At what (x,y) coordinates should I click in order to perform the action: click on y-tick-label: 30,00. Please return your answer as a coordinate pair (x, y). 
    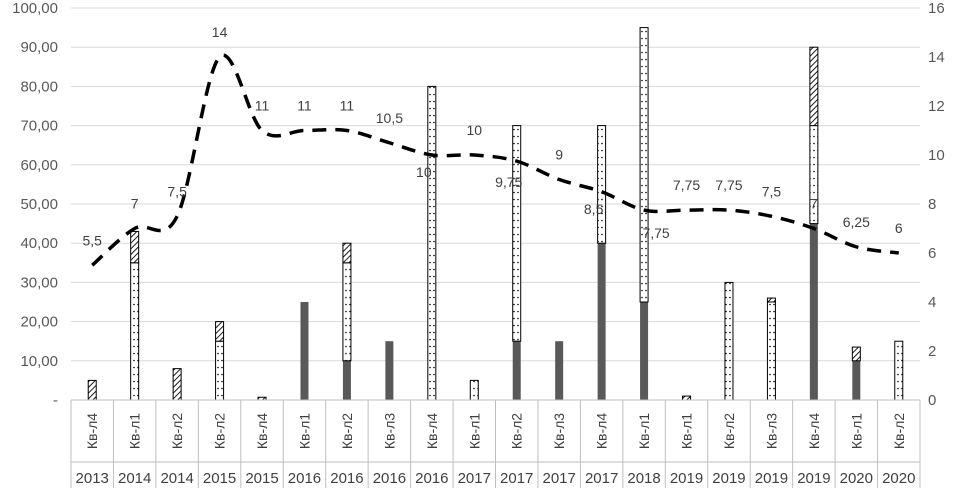
    Looking at the image, I should click on (39, 282).